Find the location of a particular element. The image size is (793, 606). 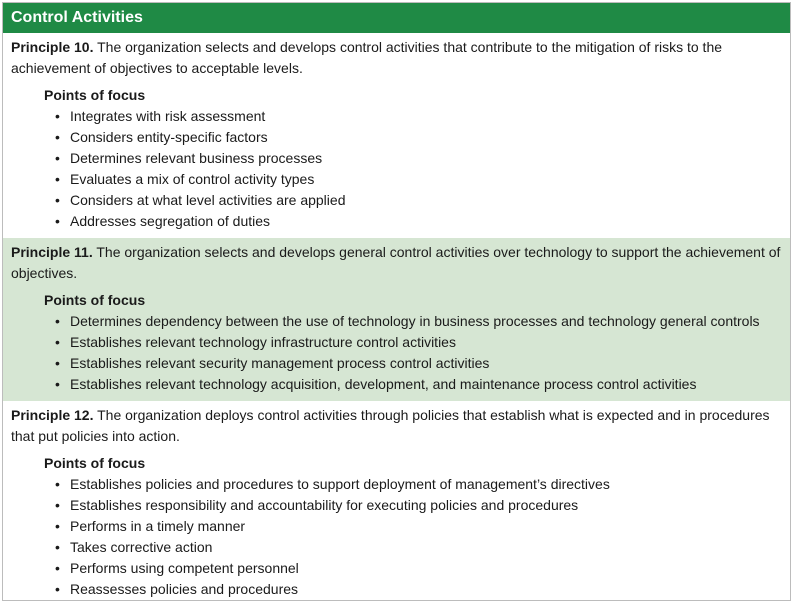

list-item: • Considers entity-specific factors is located at coordinates (418, 137).